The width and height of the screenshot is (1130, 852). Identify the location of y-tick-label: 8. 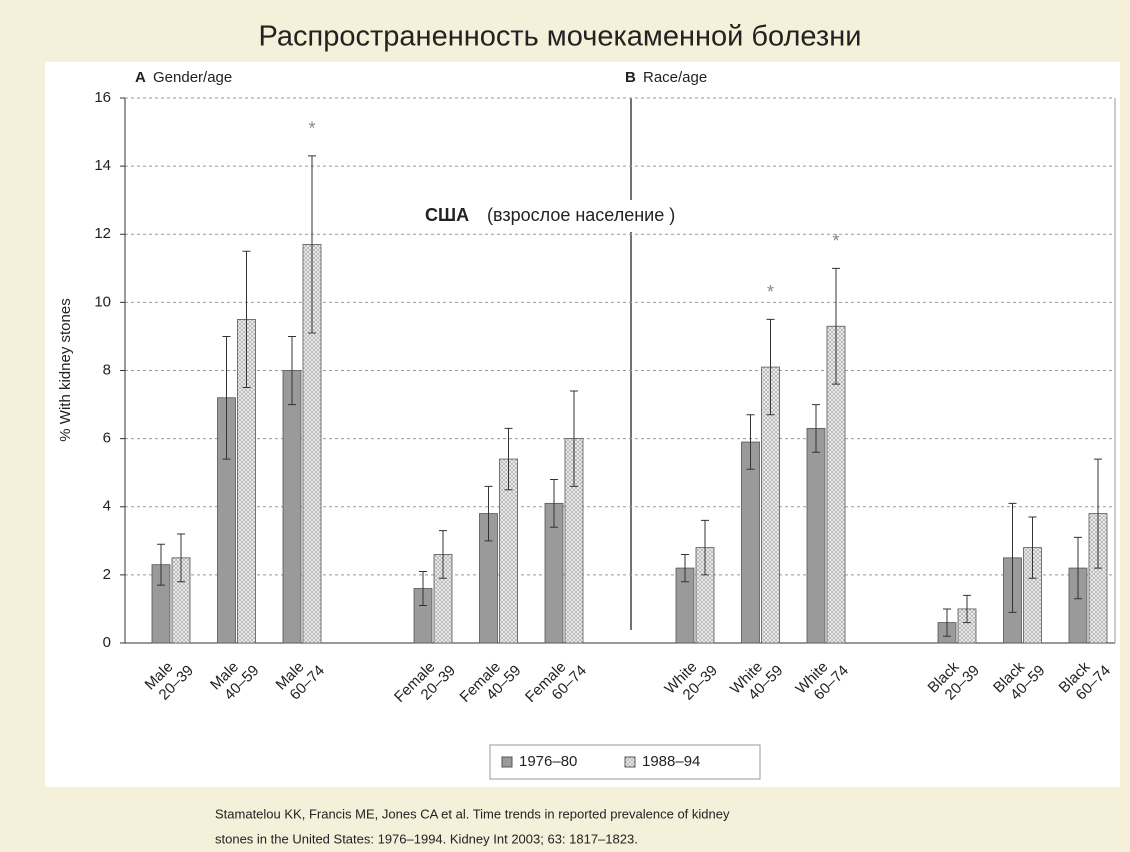
(107, 369).